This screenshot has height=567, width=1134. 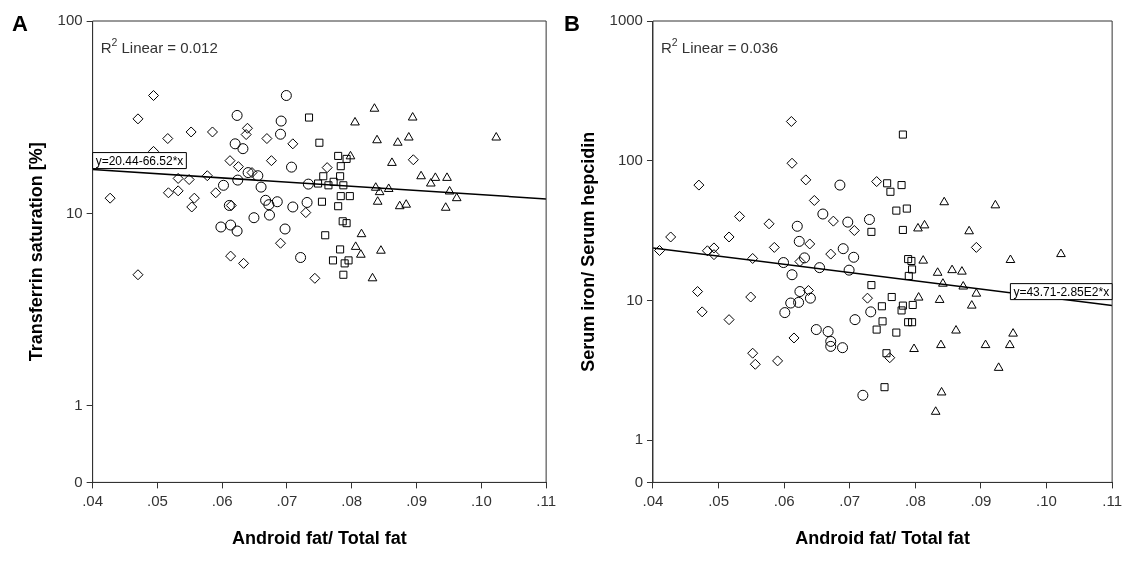 I want to click on x-tick-label: .09, so click(x=416, y=500).